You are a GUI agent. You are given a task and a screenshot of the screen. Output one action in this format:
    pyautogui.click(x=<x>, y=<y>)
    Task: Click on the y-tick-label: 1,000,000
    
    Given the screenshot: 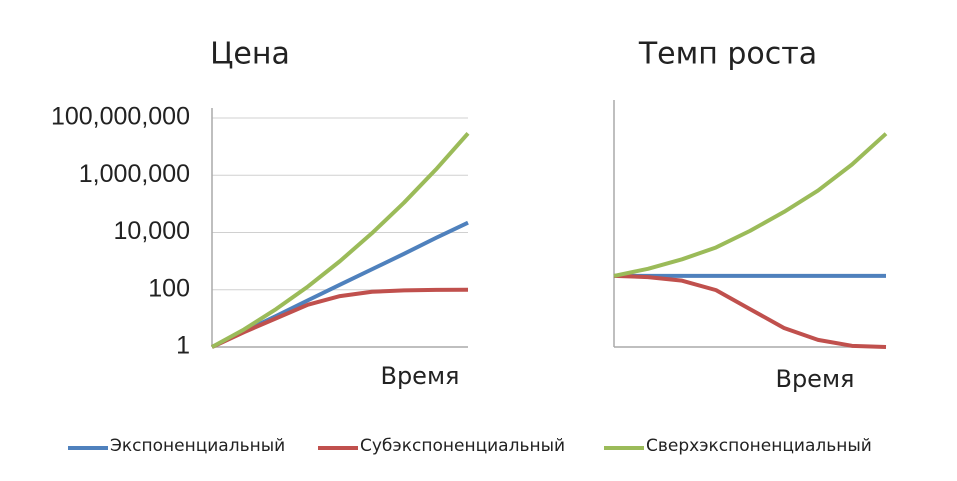 What is the action you would take?
    pyautogui.click(x=134, y=174)
    